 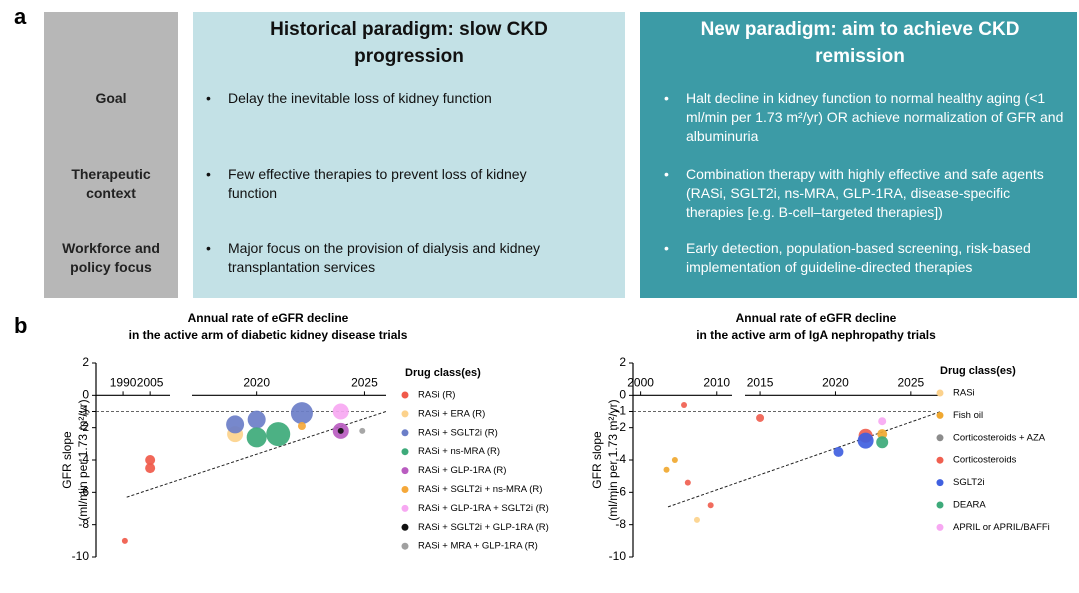 I want to click on legend-label: DEARA, so click(x=969, y=505).